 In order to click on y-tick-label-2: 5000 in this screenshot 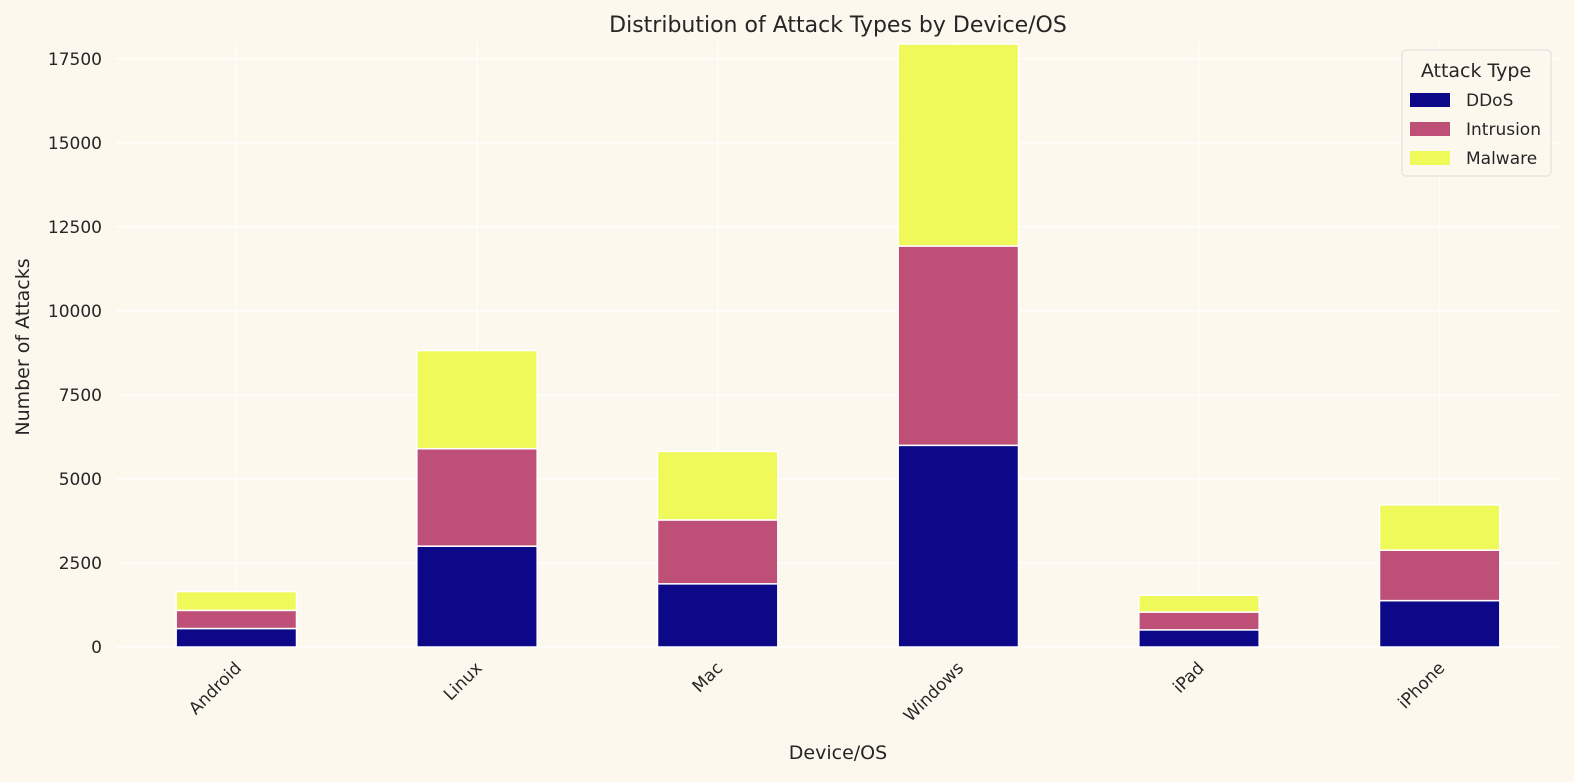, I will do `click(80, 480)`.